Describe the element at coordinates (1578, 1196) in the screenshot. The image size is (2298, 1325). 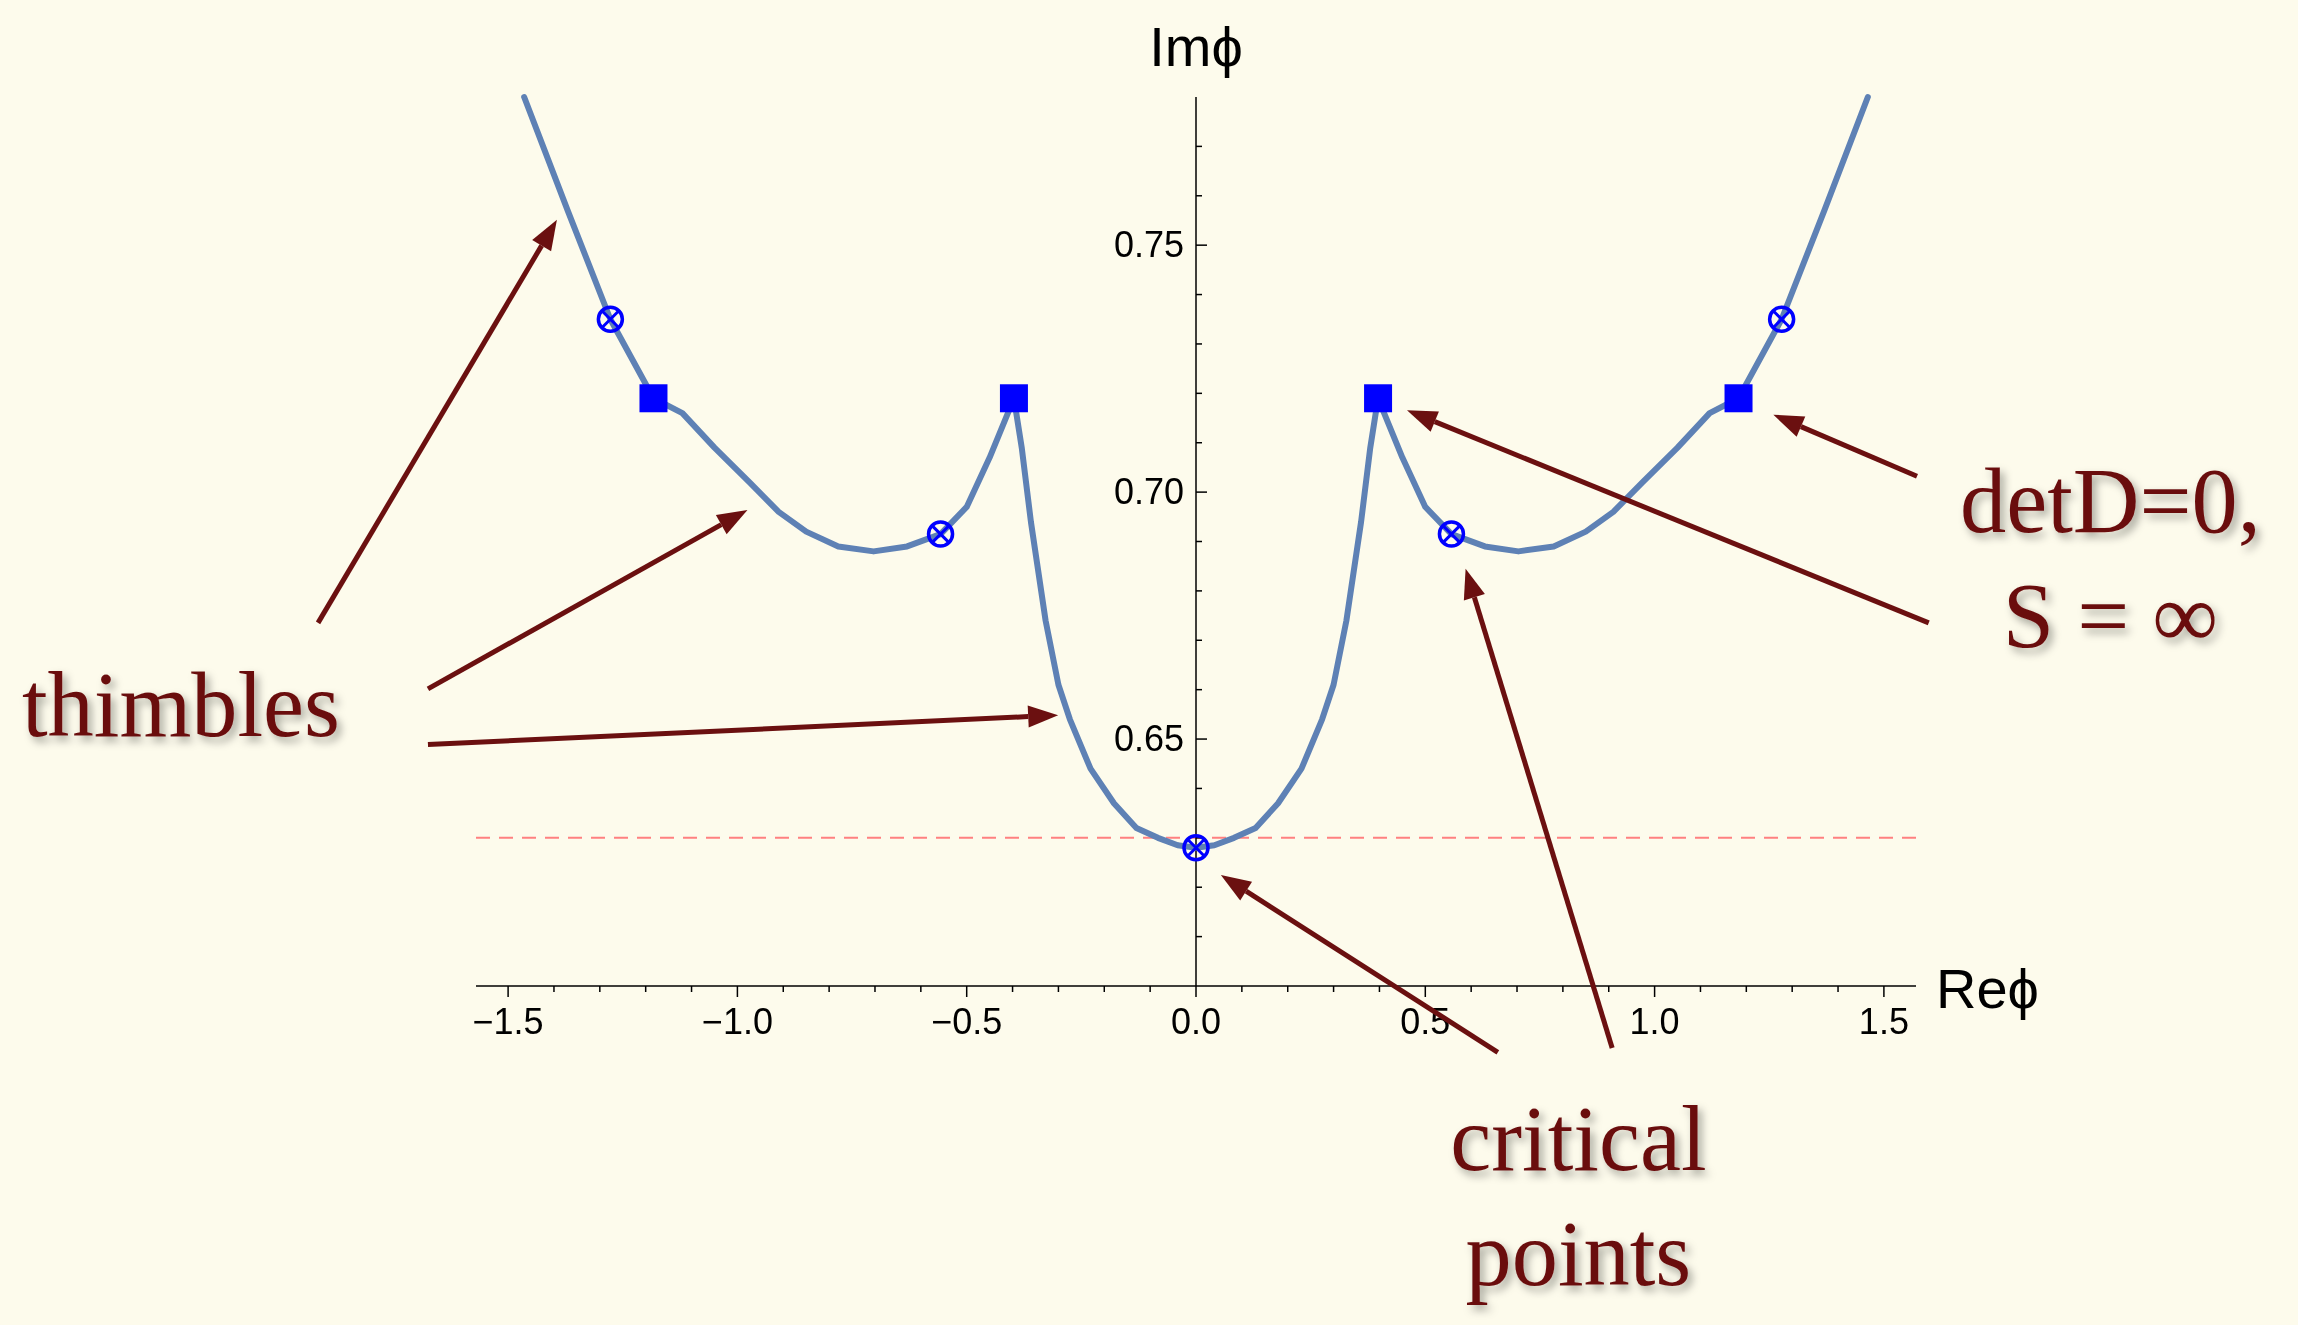
I see `text: critical points` at that location.